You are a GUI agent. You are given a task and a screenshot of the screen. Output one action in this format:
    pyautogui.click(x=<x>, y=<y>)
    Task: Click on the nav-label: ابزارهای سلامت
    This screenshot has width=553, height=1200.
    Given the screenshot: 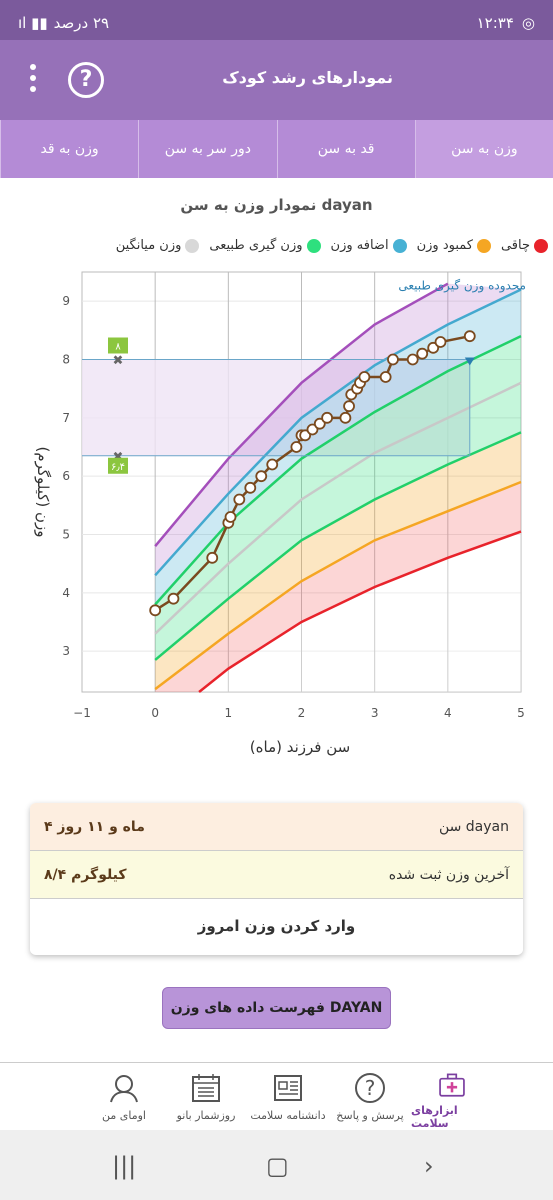 What is the action you would take?
    pyautogui.click(x=434, y=1117)
    